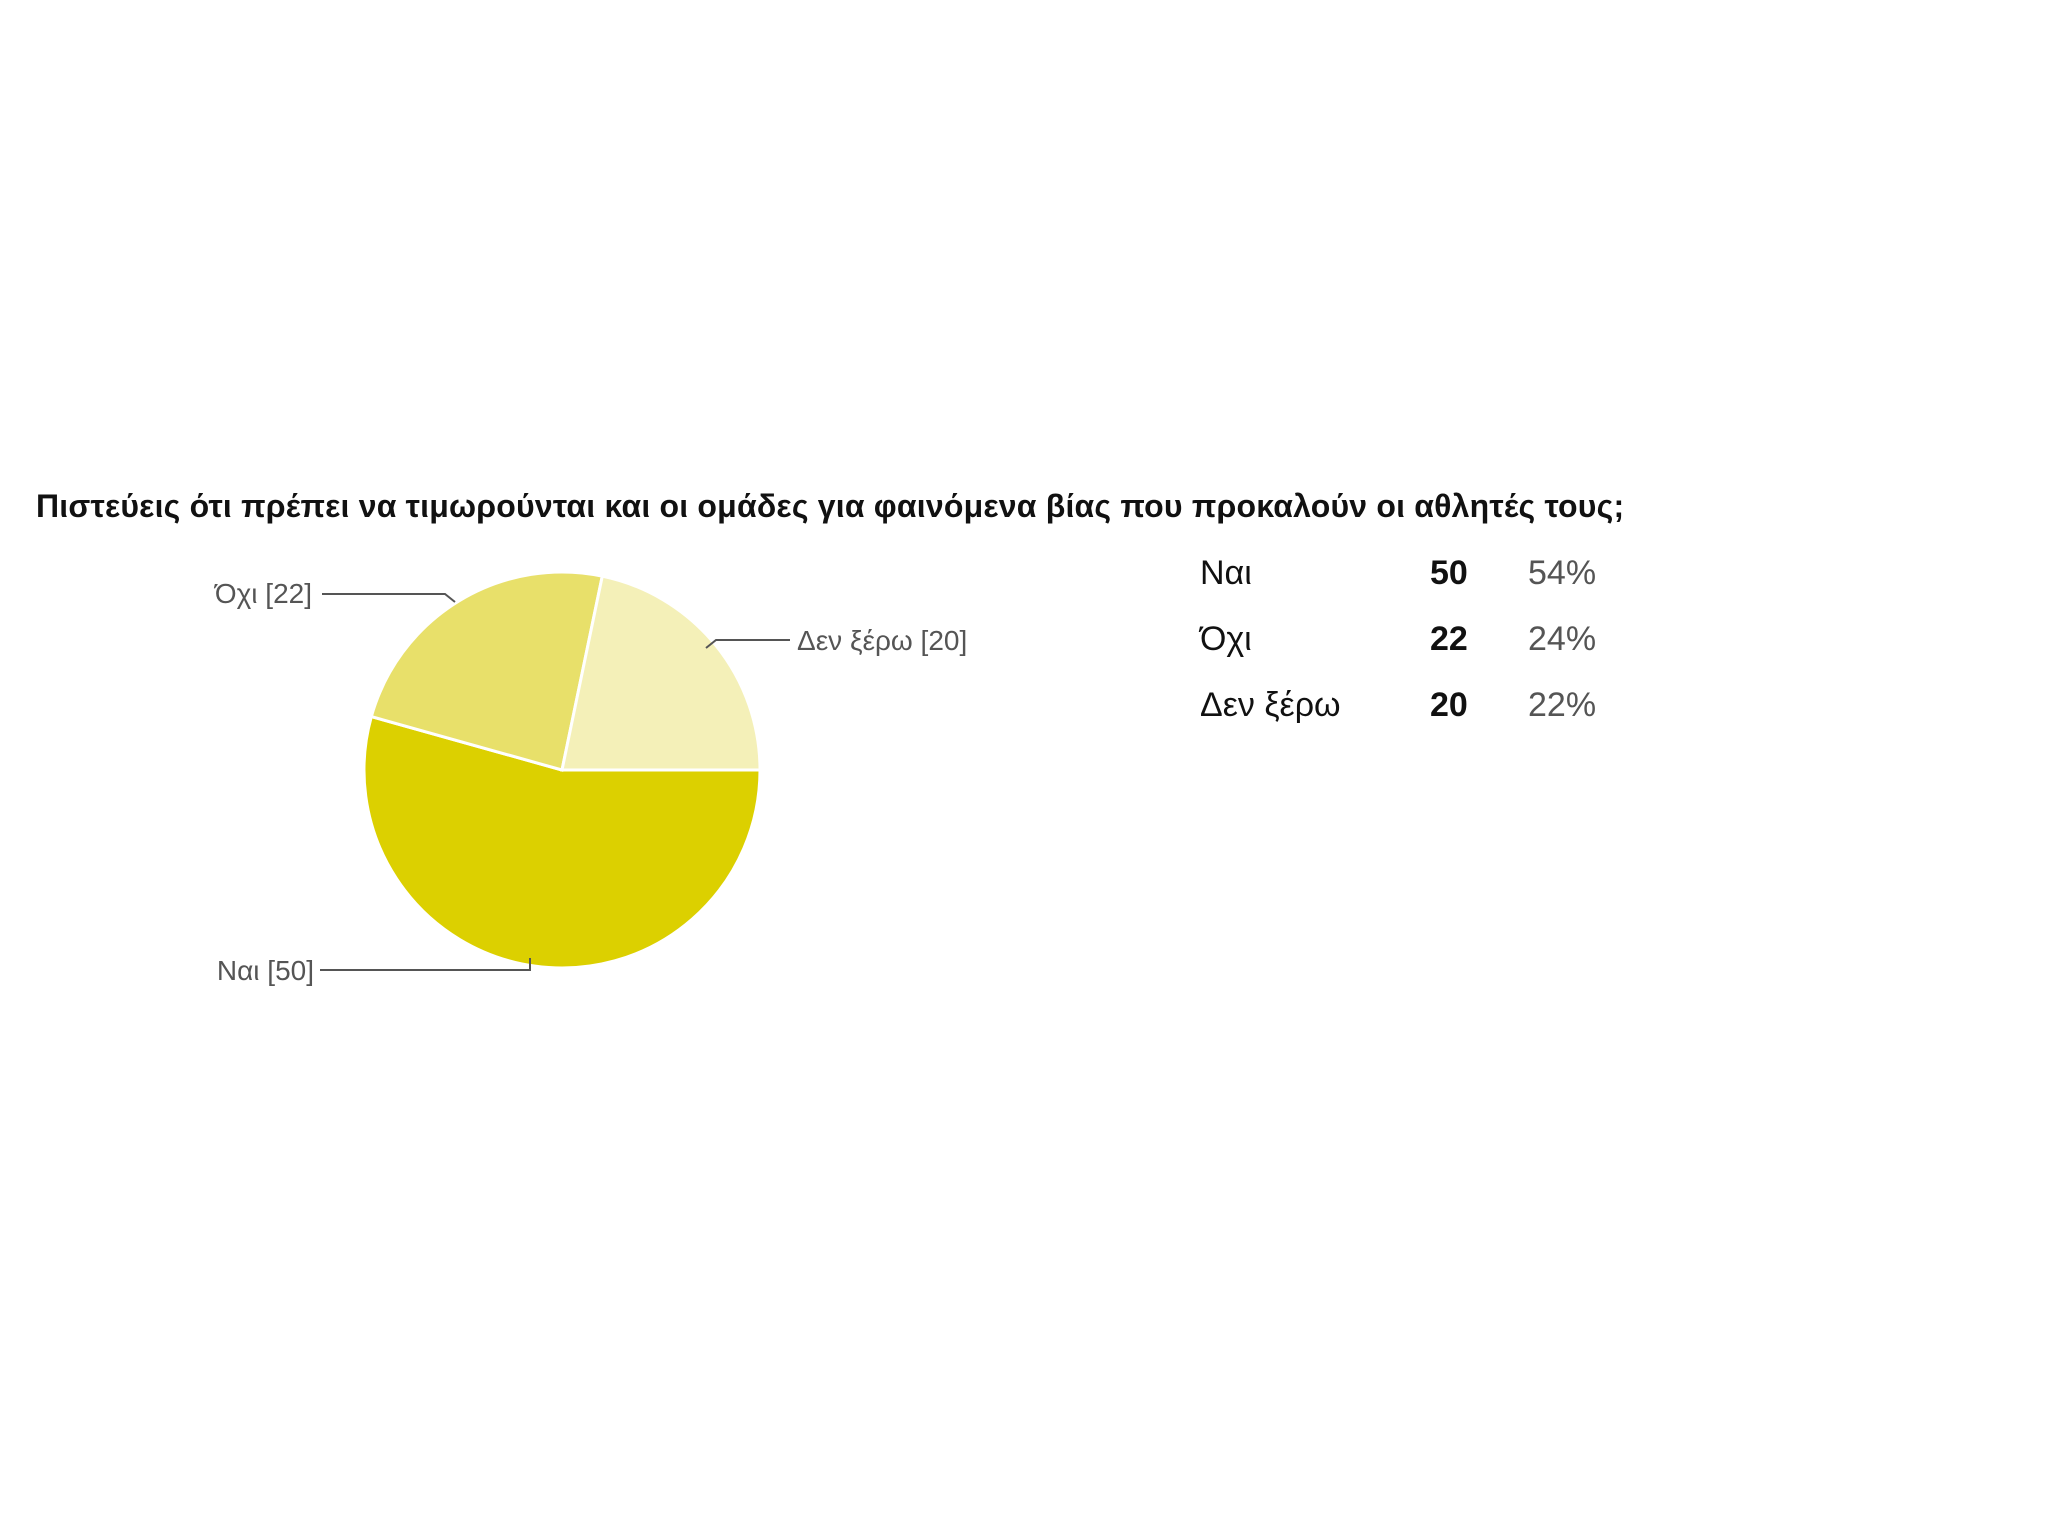  Describe the element at coordinates (487, 671) in the screenshot. I see `pie-slice-ochi` at that location.